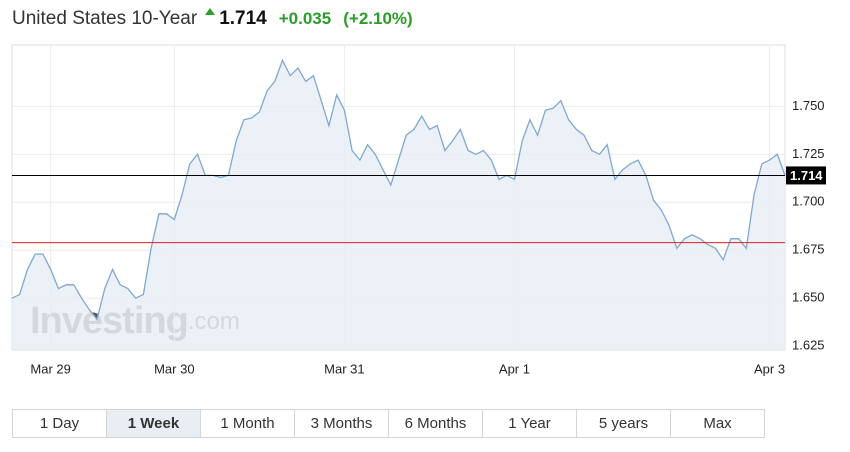 The height and width of the screenshot is (452, 850). What do you see at coordinates (50, 368) in the screenshot?
I see `x-tick-label: Mar 29` at bounding box center [50, 368].